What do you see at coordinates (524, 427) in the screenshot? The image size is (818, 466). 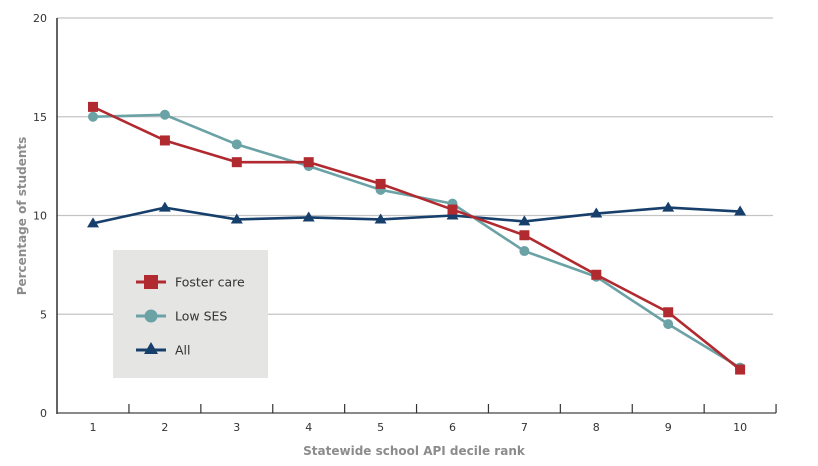 I see `x-tick-label: 7` at bounding box center [524, 427].